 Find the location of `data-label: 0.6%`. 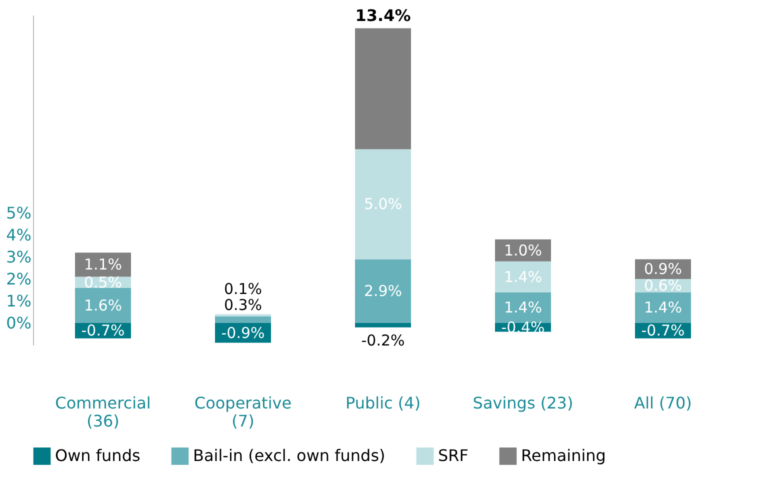

data-label: 0.6% is located at coordinates (663, 285).